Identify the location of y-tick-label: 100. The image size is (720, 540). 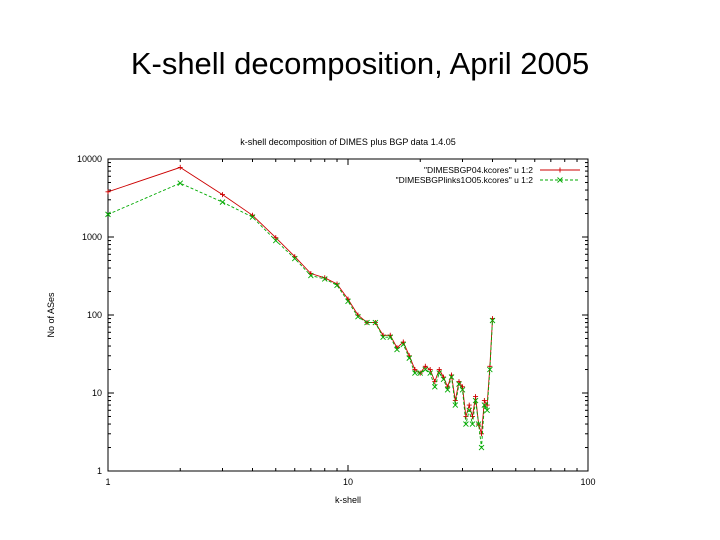
(94, 315).